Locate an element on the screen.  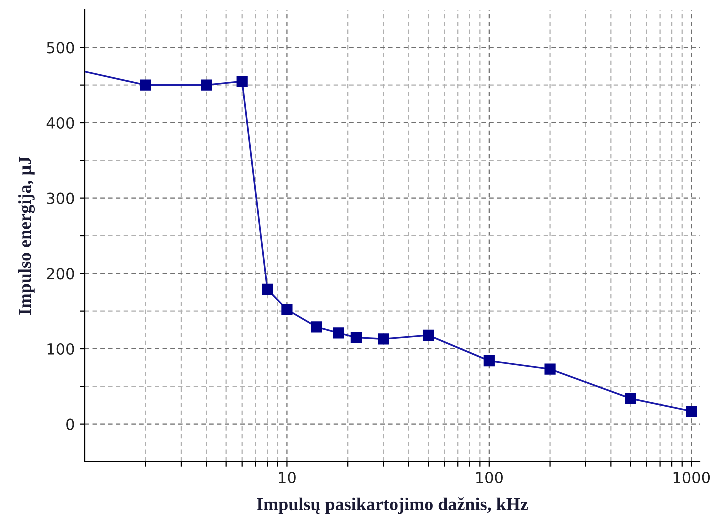
y-tick-label: 400 is located at coordinates (60, 123).